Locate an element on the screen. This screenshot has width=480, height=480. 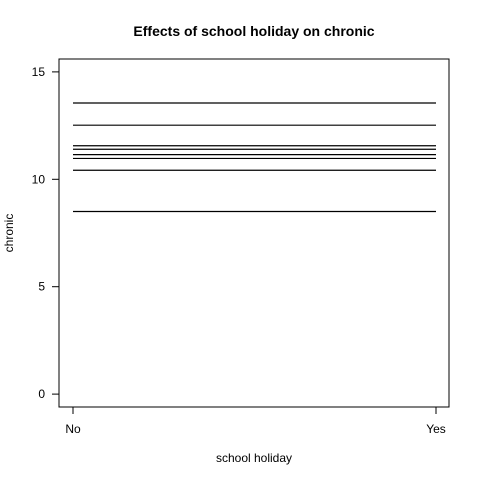
y-tick-label-1: 5 is located at coordinates (41, 287).